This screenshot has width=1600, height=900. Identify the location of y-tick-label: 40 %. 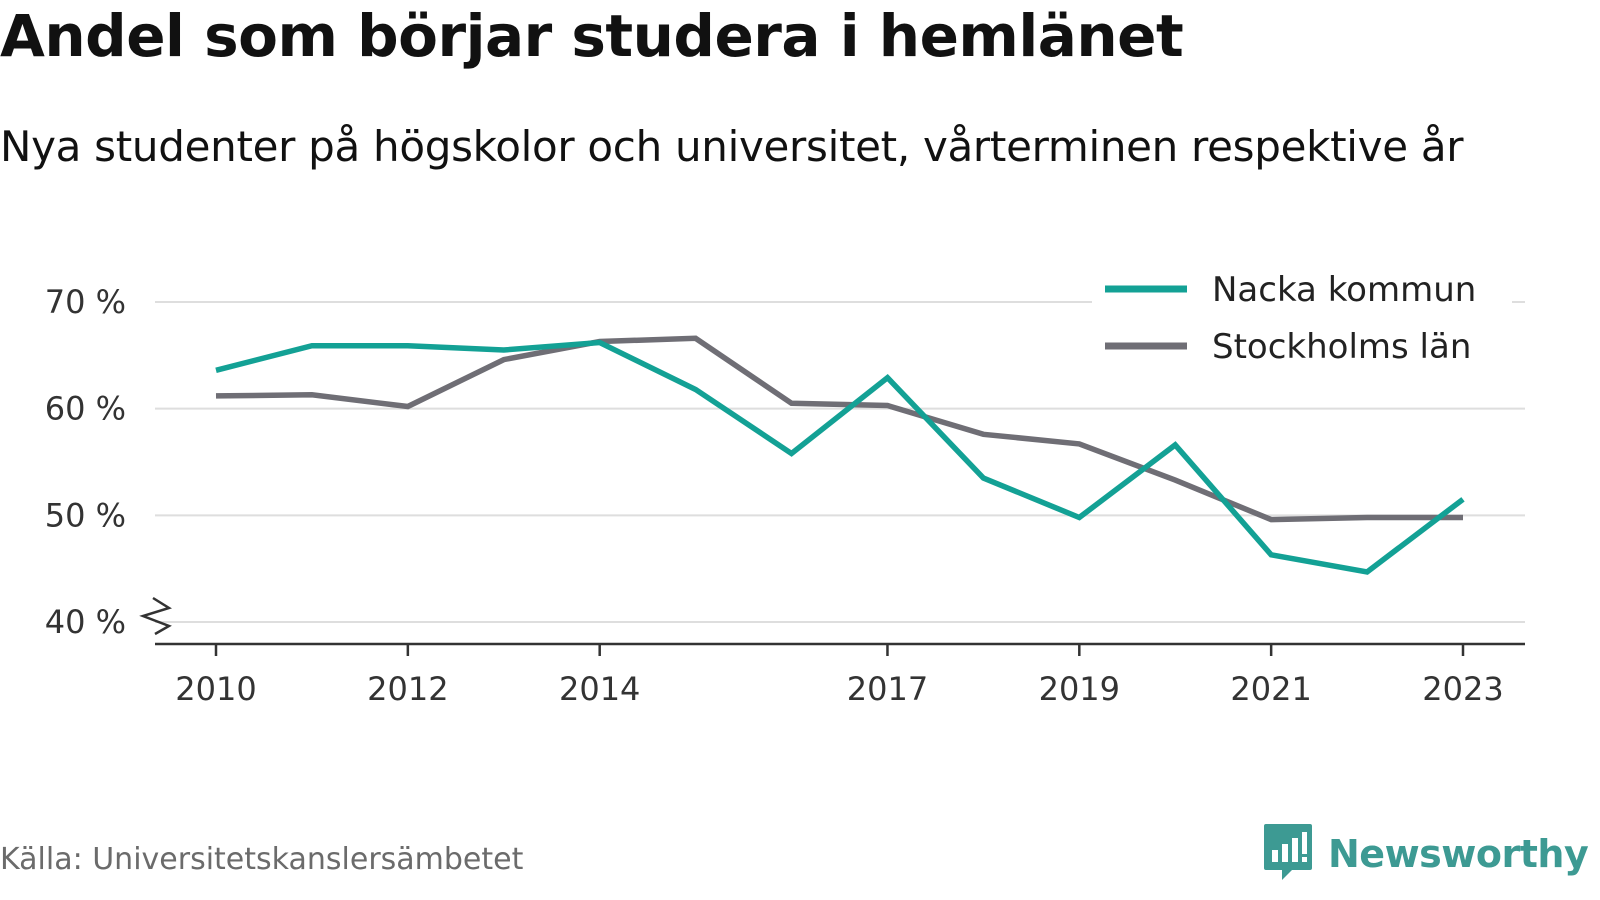
(85, 622).